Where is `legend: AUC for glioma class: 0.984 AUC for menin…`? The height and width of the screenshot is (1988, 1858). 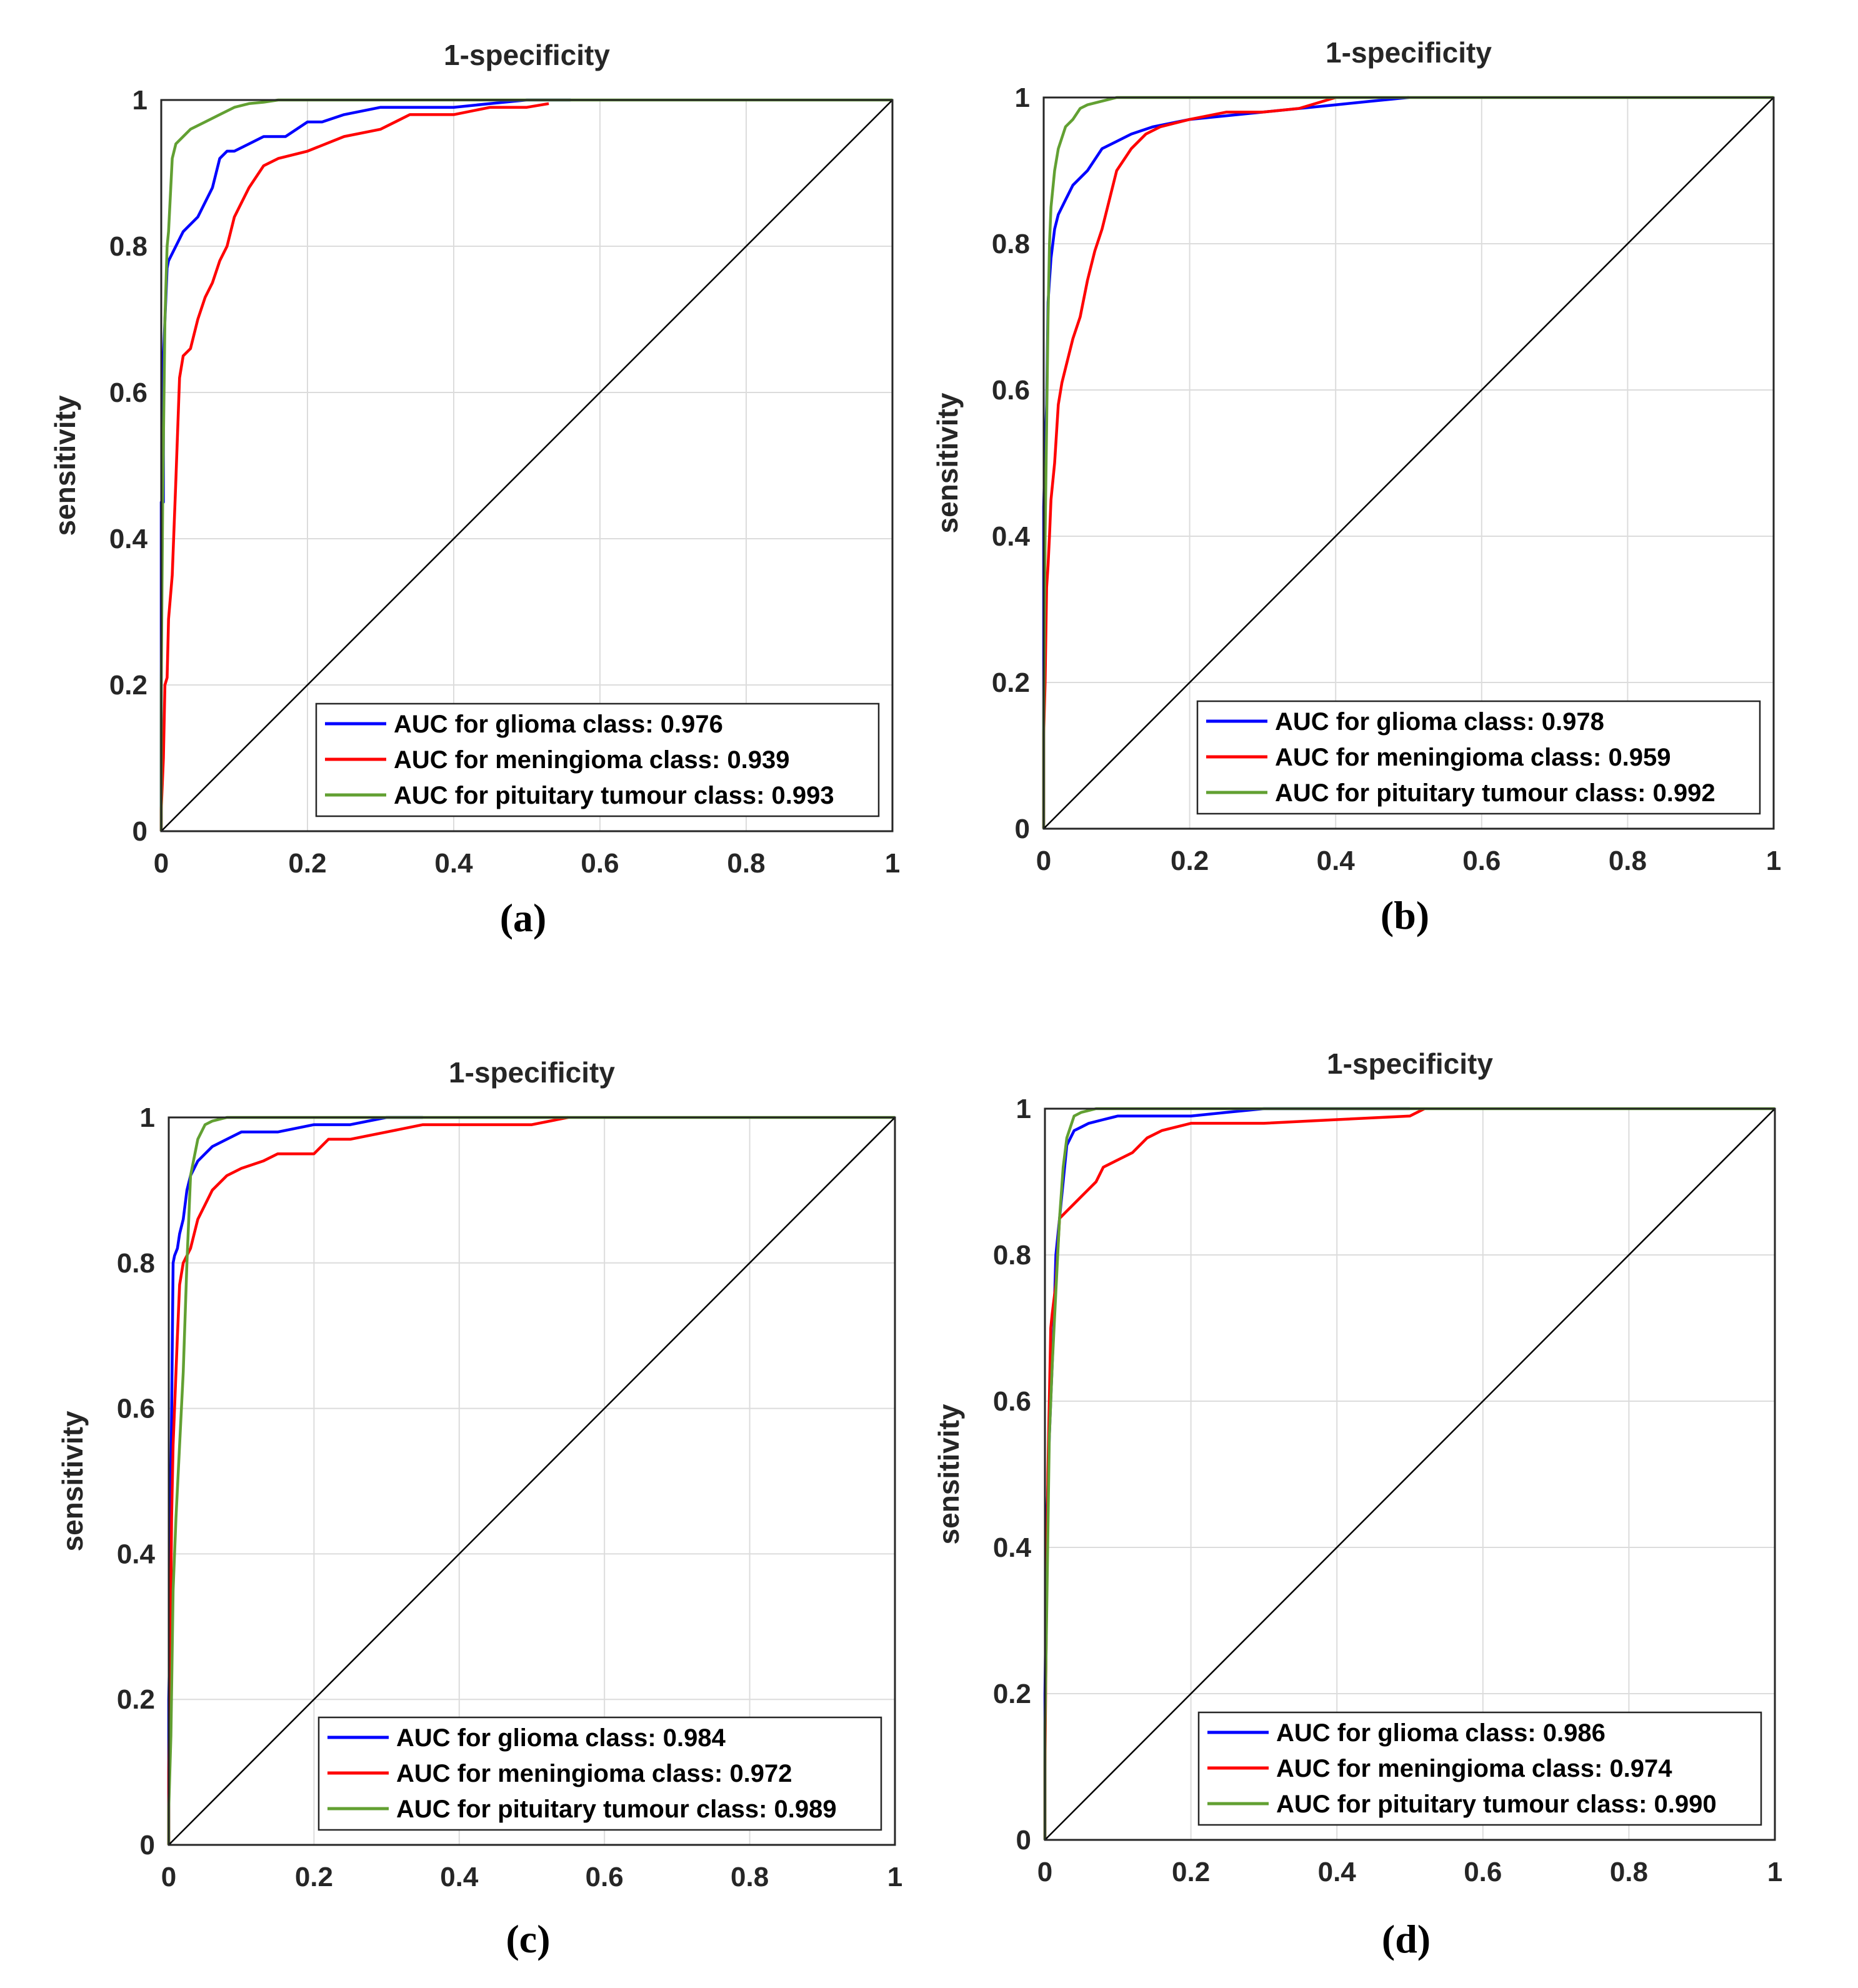 legend: AUC for glioma class: 0.984 AUC for menin… is located at coordinates (599, 1774).